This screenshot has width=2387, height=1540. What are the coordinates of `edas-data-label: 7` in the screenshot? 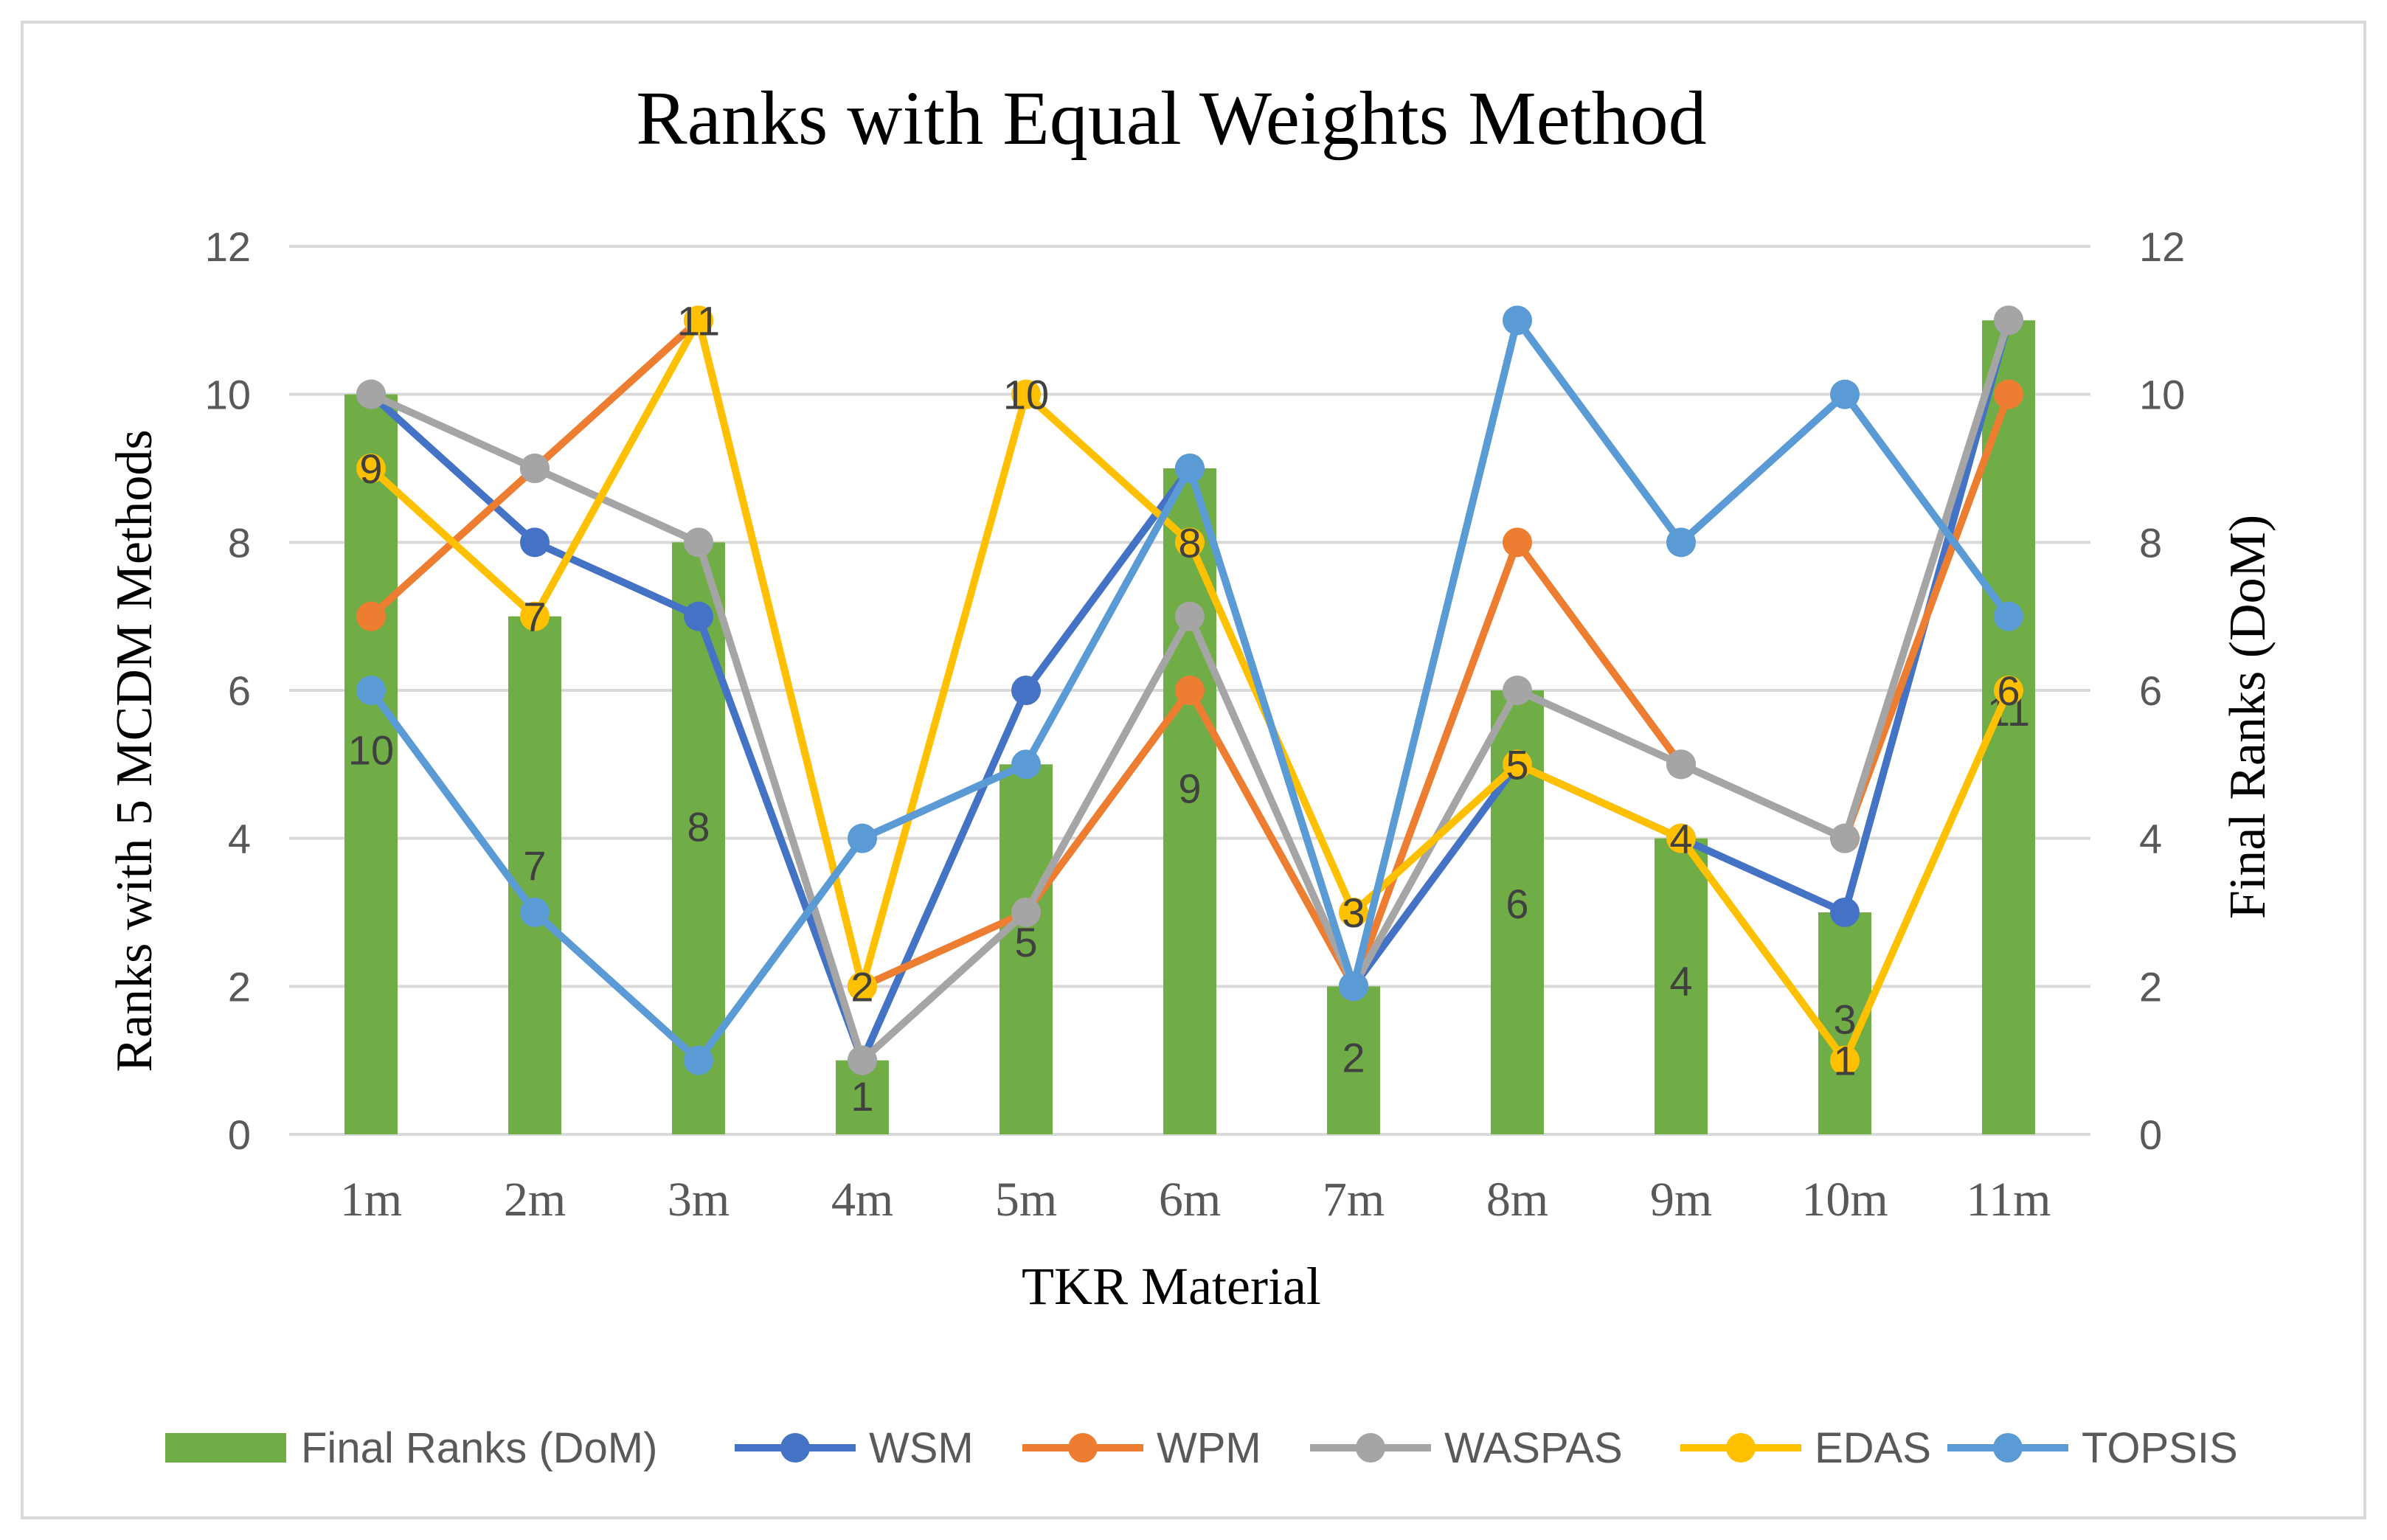 It's located at (534, 617).